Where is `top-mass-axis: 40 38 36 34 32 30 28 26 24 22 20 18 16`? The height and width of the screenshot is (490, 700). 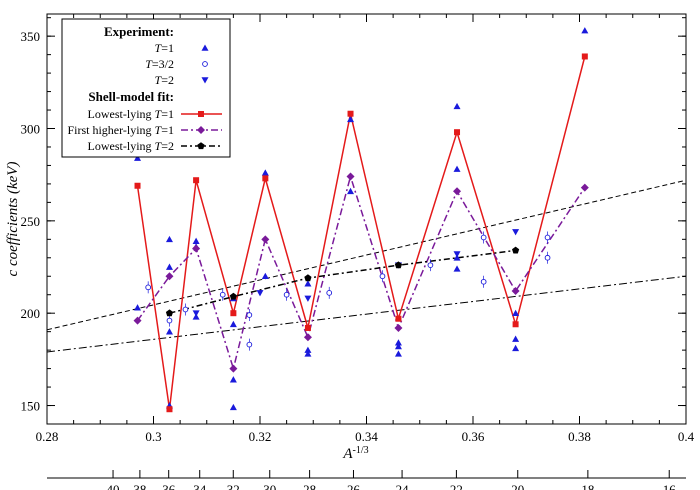
top-mass-axis: 40 38 36 34 32 30 28 26 24 22 20 18 16 is located at coordinates (366, 480).